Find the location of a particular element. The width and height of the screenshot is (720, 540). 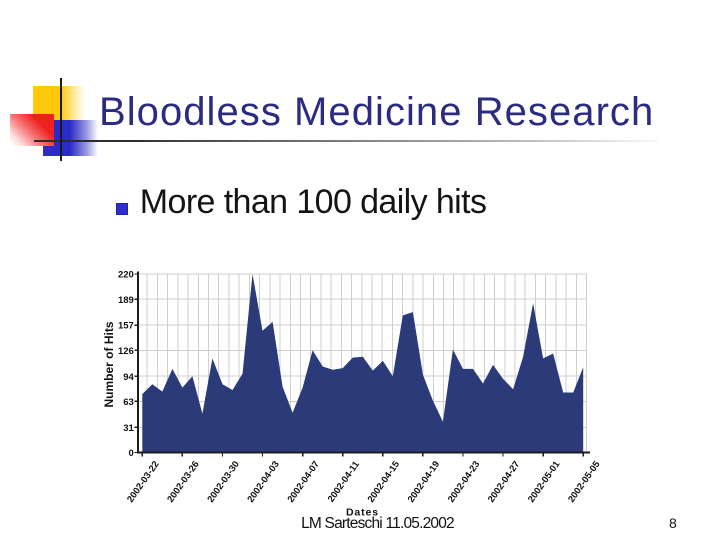

svg-text: 126 is located at coordinates (126, 351).